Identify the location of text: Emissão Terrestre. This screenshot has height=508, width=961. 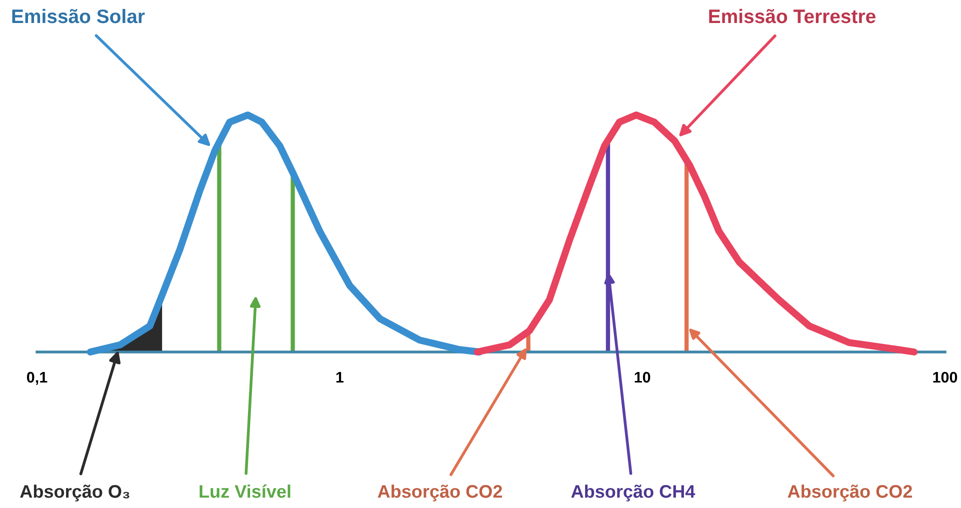
(792, 16).